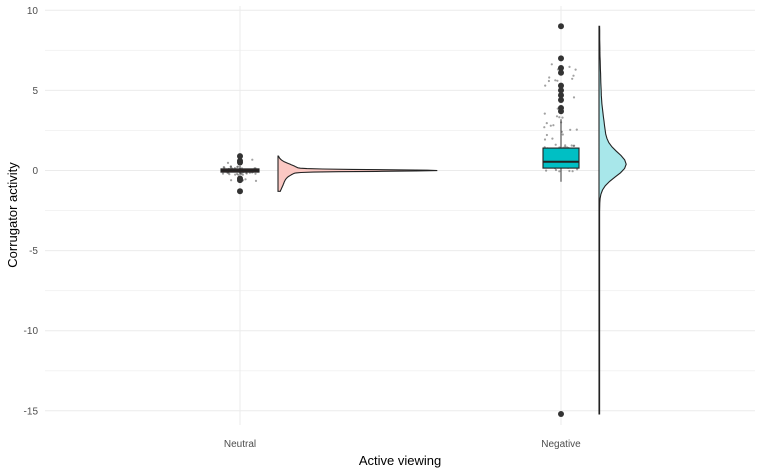  I want to click on density-neutral, so click(357, 173).